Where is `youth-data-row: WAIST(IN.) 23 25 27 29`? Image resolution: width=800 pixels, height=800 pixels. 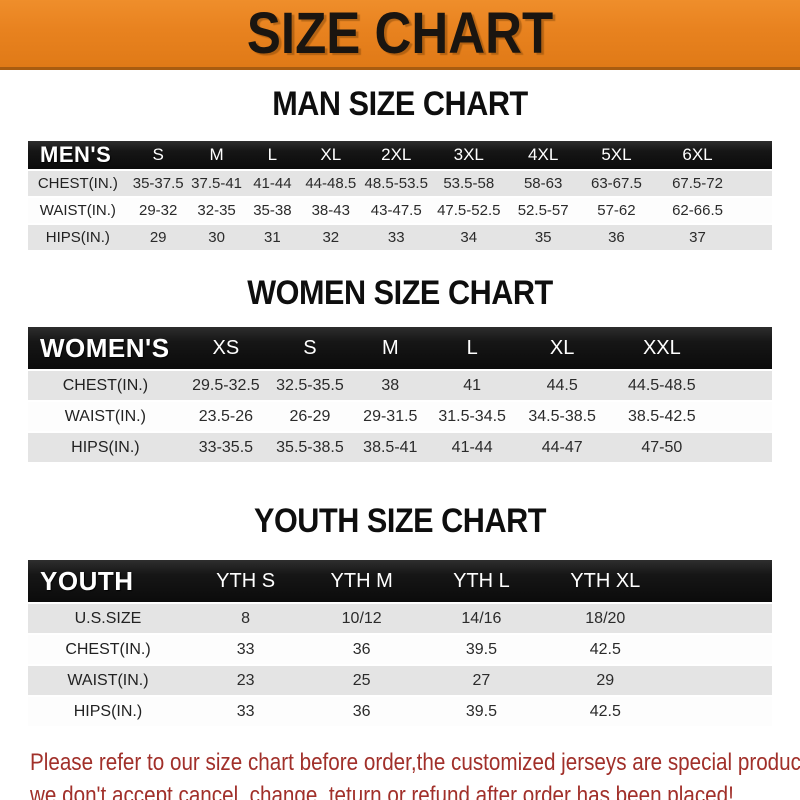 youth-data-row: WAIST(IN.) 23 25 27 29 is located at coordinates (400, 680).